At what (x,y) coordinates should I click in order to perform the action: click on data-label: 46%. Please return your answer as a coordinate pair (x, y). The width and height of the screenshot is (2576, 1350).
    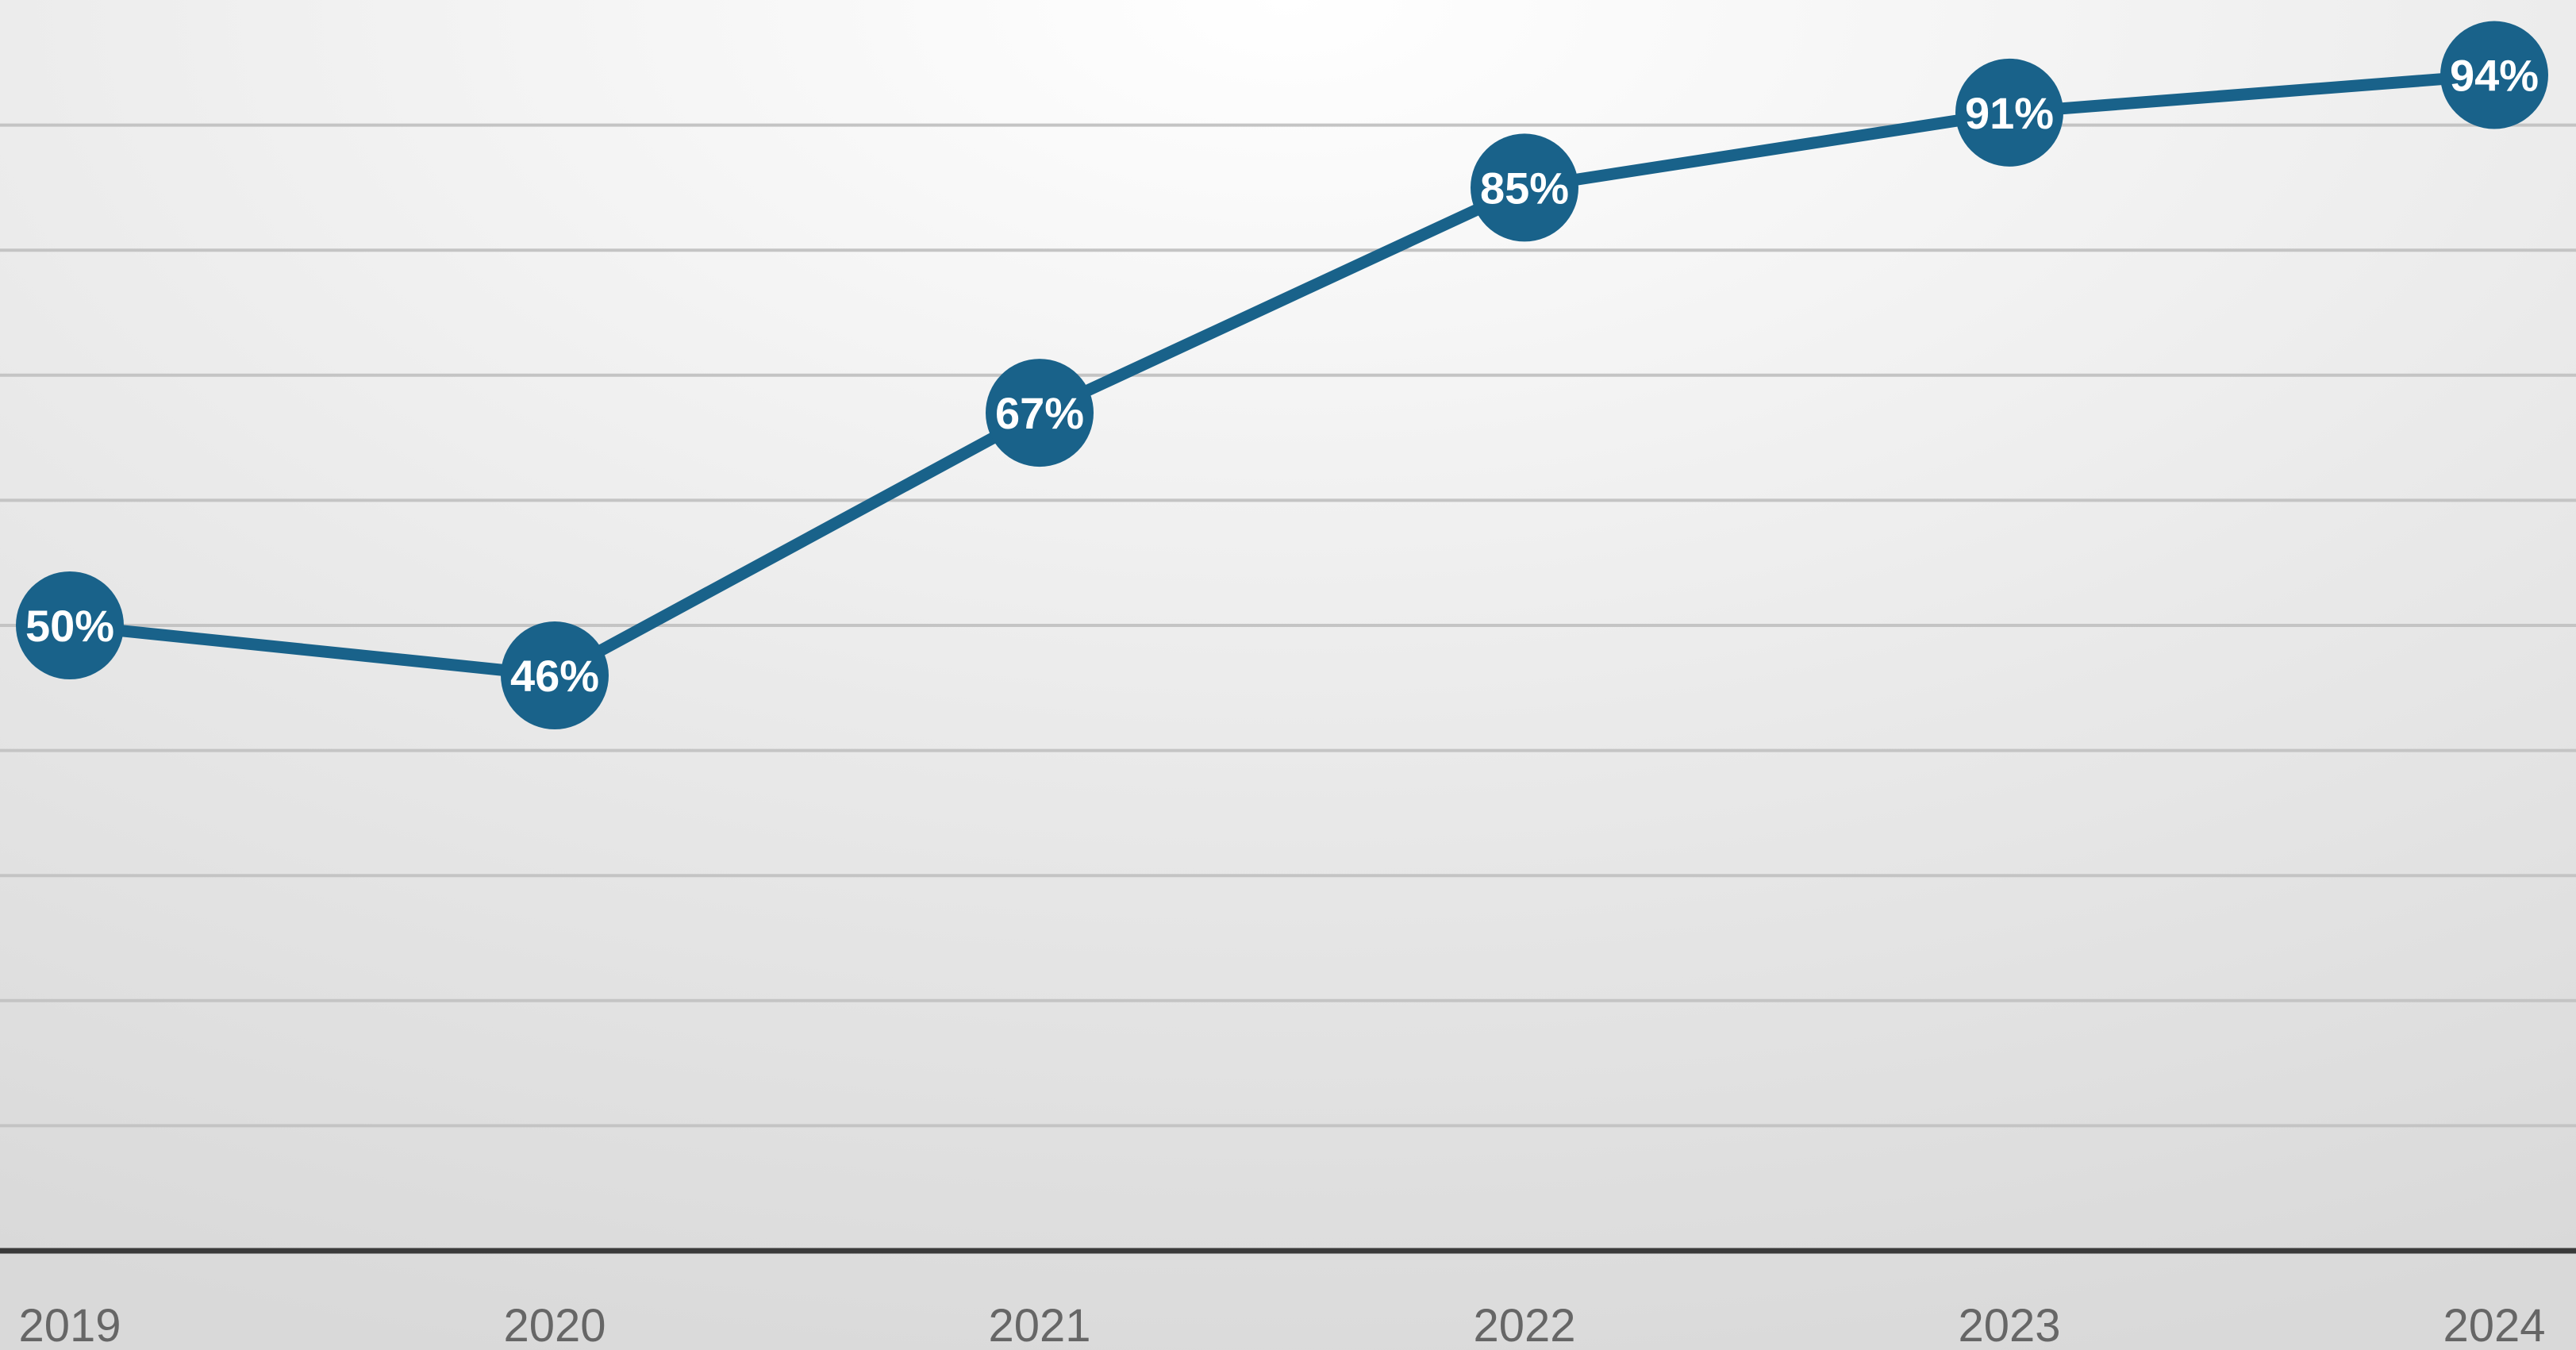
    Looking at the image, I should click on (554, 676).